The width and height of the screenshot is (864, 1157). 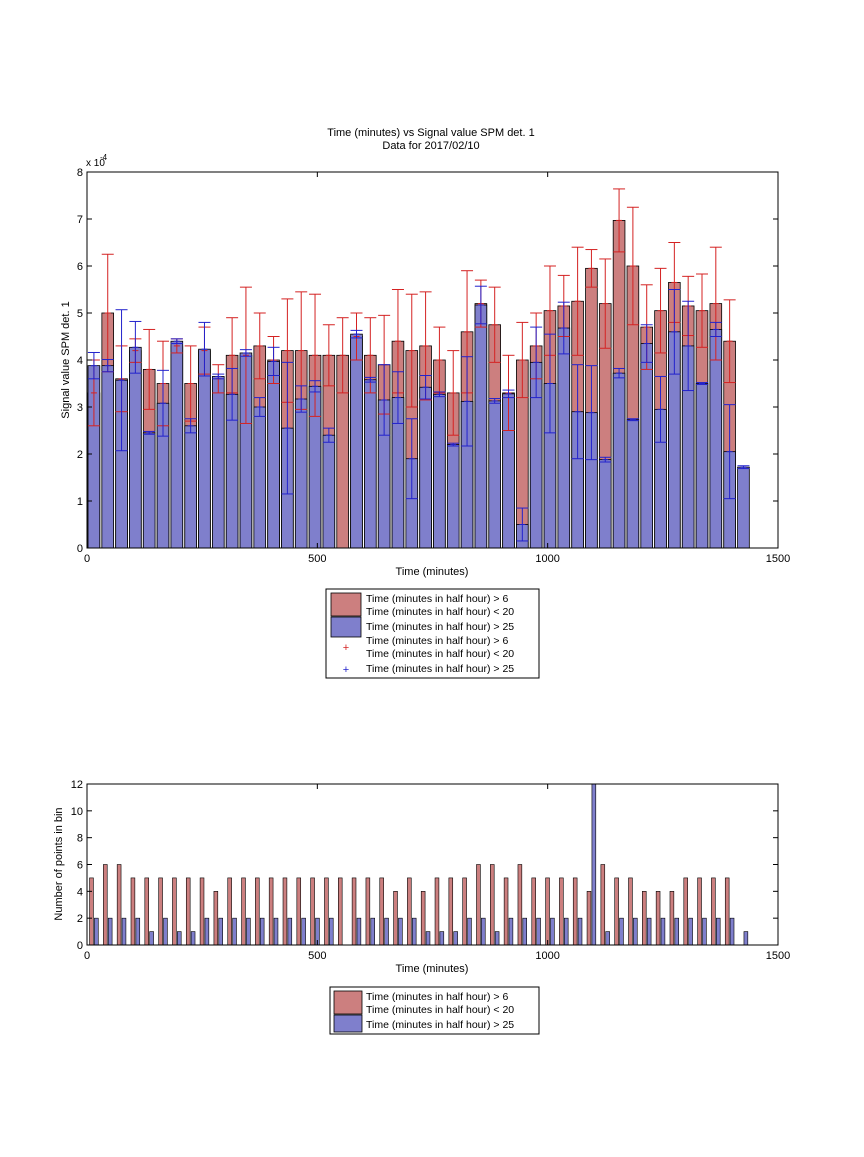 What do you see at coordinates (59, 863) in the screenshot?
I see `chart2-ylabel: Number of points in bin` at bounding box center [59, 863].